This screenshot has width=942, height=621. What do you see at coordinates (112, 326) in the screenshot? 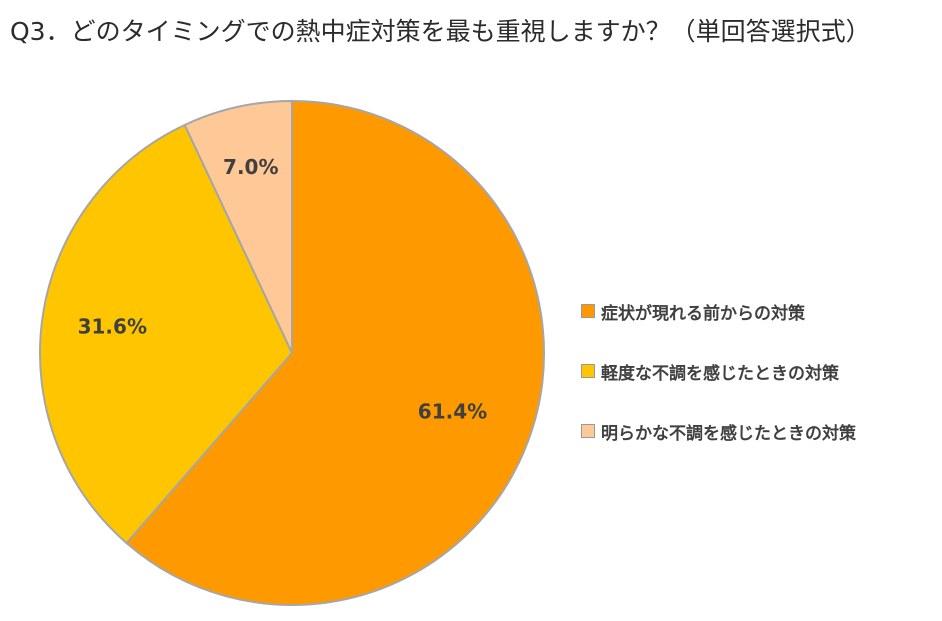
I see `data-label: 31.6%` at bounding box center [112, 326].